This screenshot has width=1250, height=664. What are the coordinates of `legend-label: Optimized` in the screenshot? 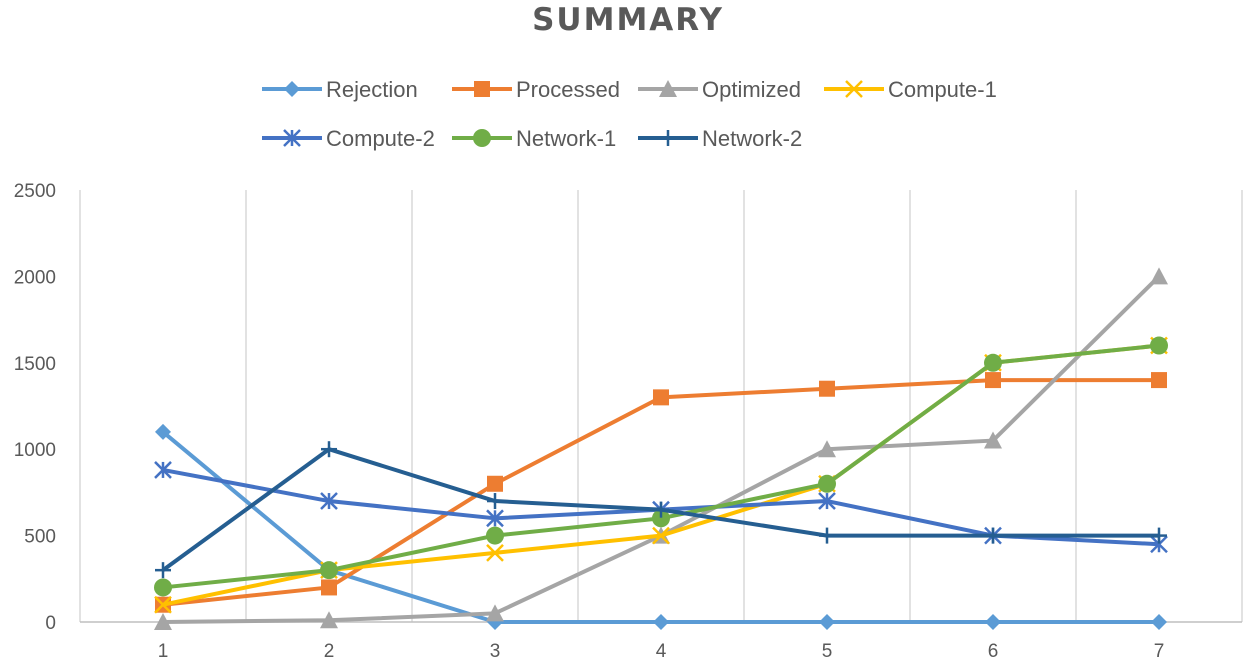 It's located at (751, 89).